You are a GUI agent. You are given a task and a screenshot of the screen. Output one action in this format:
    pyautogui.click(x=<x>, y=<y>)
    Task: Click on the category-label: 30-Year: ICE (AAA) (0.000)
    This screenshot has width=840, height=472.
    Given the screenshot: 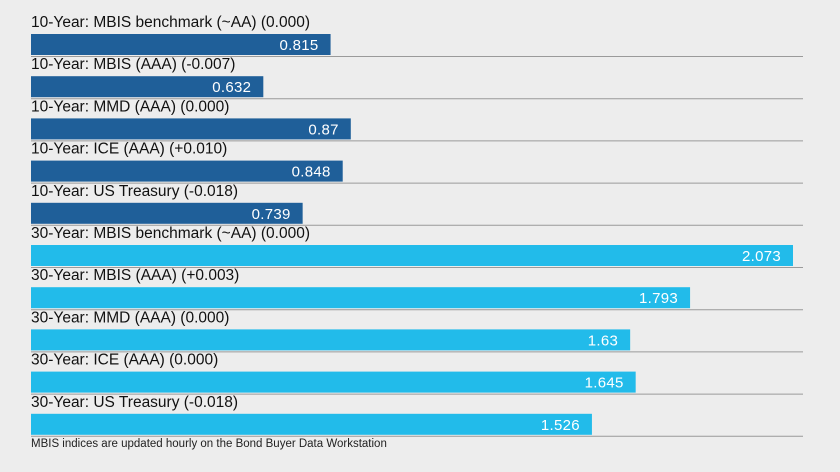 What is the action you would take?
    pyautogui.click(x=124, y=360)
    